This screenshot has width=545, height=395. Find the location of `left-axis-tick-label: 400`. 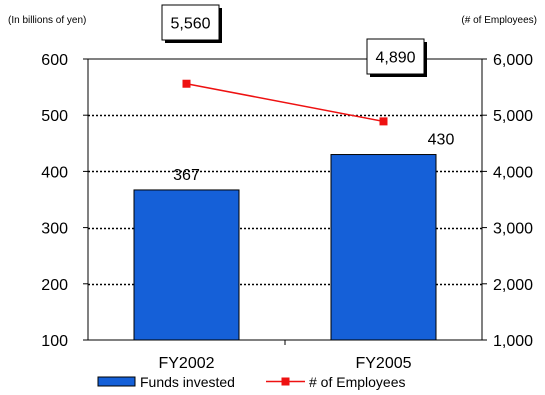

left-axis-tick-label: 400 is located at coordinates (54, 172).